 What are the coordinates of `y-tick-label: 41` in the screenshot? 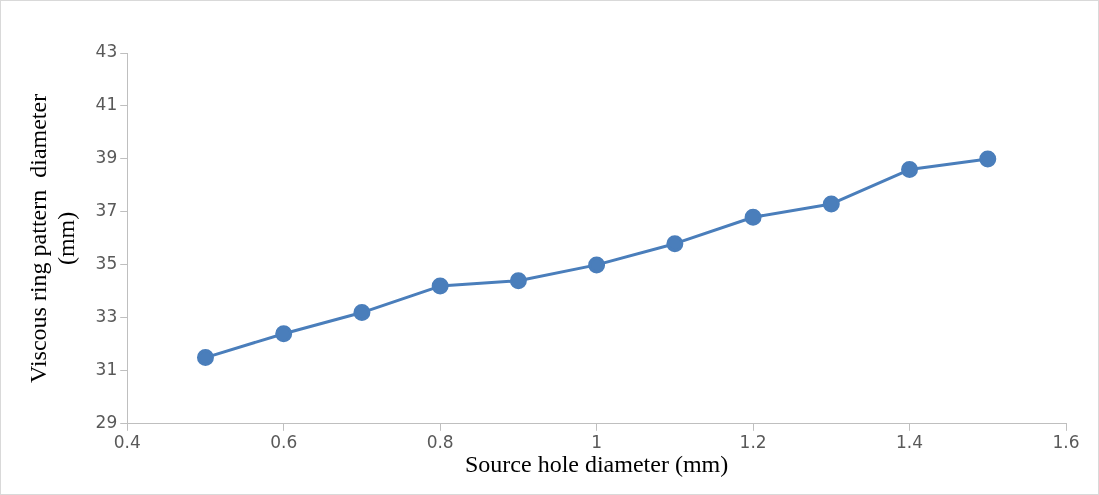 It's located at (106, 104).